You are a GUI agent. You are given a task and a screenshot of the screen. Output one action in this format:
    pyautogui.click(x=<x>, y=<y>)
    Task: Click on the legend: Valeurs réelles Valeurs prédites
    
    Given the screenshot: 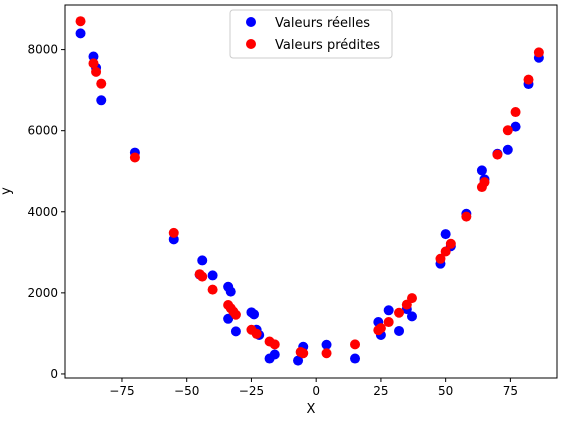 What is the action you would take?
    pyautogui.click(x=311, y=34)
    